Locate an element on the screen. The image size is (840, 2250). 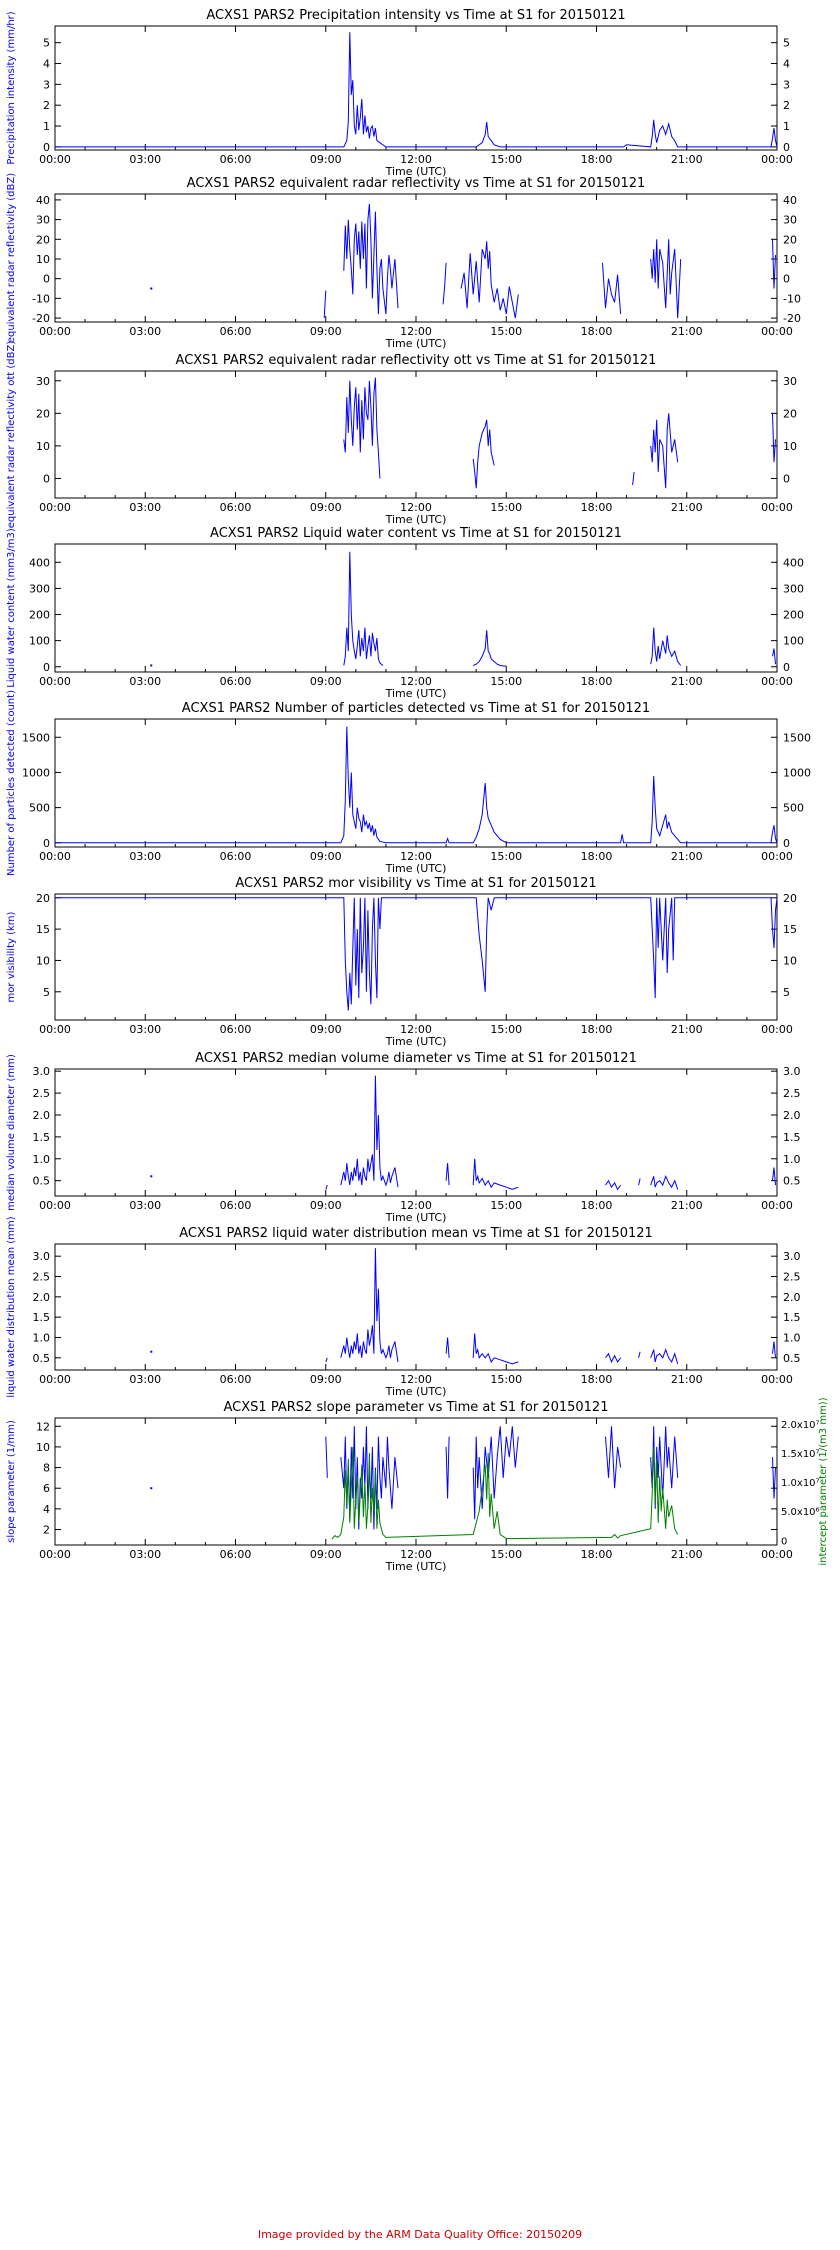
y-tick-label-right: 1000 is located at coordinates (797, 772).